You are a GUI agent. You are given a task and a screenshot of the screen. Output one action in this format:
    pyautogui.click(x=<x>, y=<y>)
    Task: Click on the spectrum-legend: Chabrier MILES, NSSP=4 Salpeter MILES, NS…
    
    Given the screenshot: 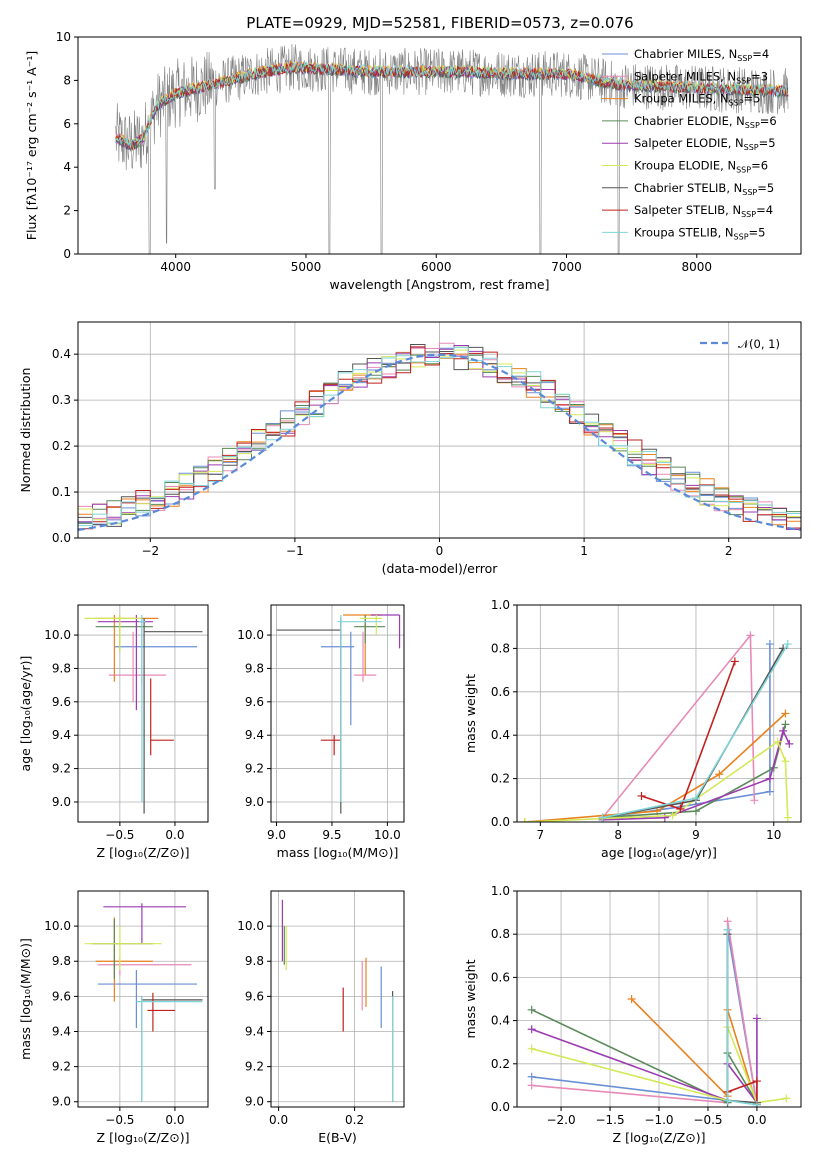 What is the action you would take?
    pyautogui.click(x=689, y=144)
    